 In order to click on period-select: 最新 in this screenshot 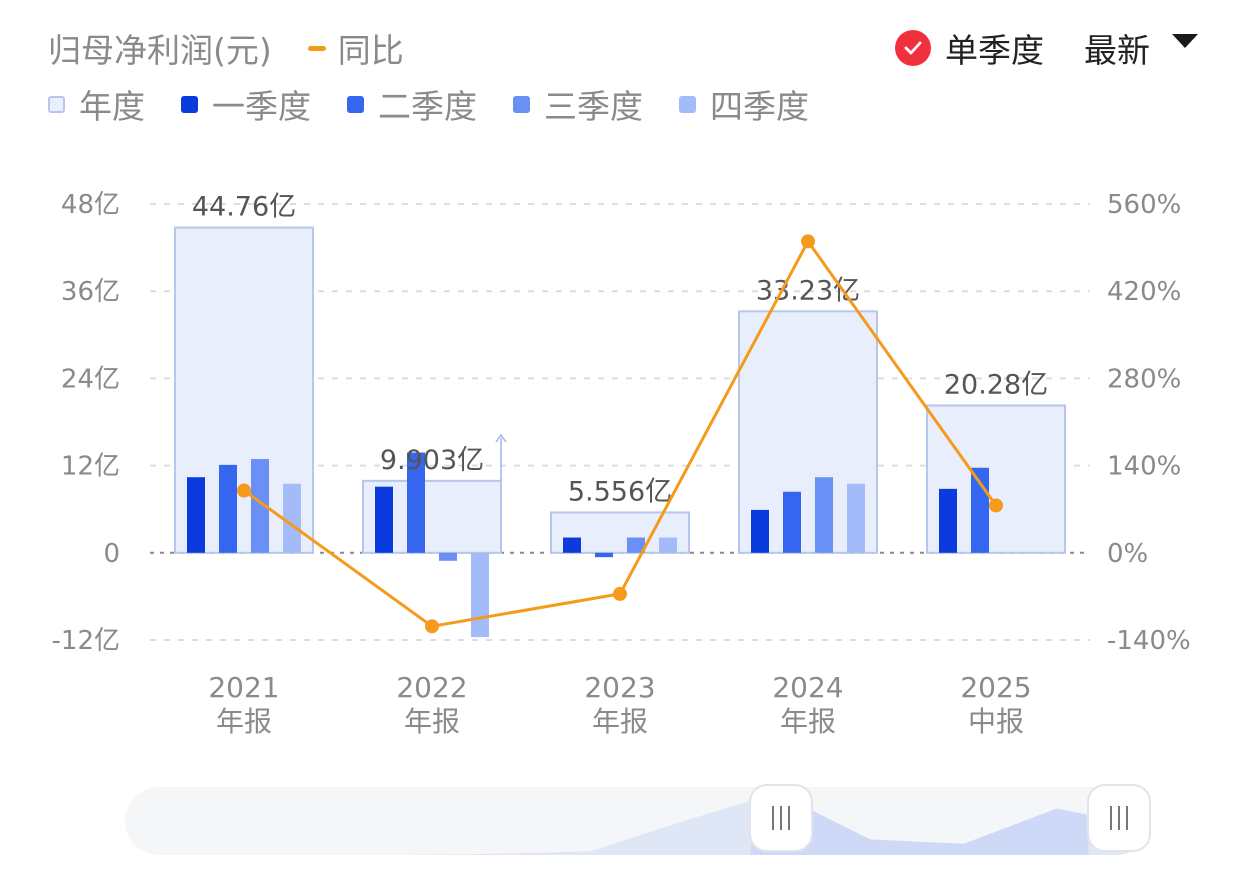, I will do `click(1117, 50)`.